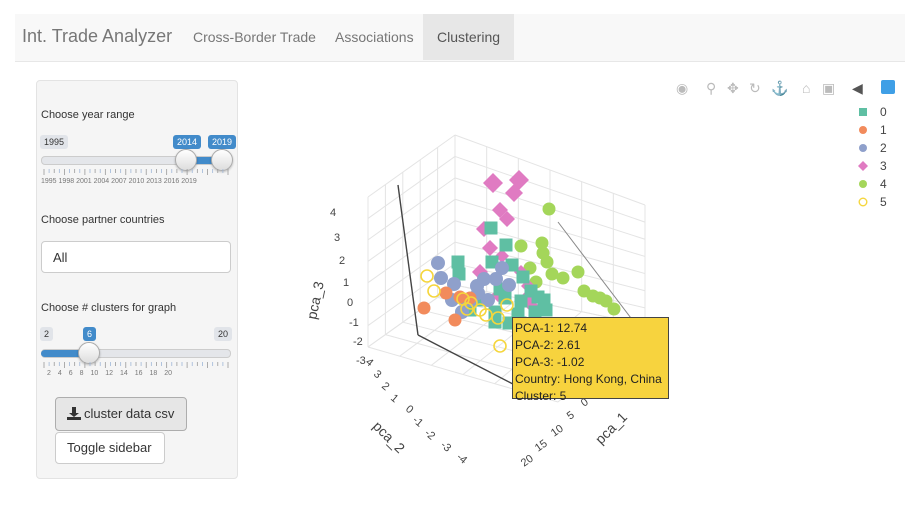  Describe the element at coordinates (548, 345) in the screenshot. I see `tooltip-line-pca2: PCA-2: 2.61` at that location.